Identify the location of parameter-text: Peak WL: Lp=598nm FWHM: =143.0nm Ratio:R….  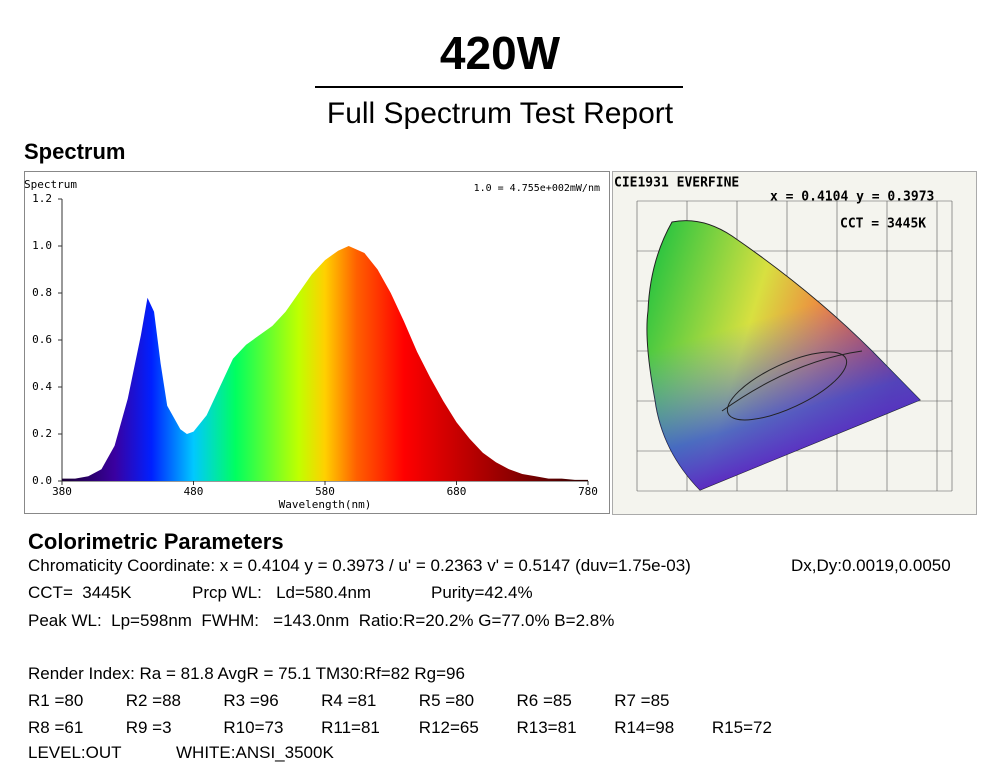
(321, 620).